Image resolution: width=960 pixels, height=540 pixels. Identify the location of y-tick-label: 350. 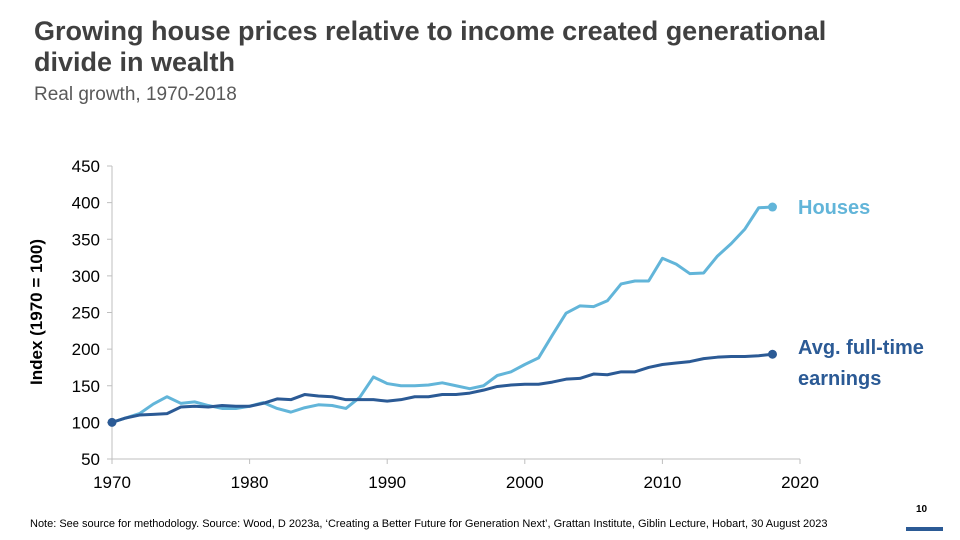
(86, 239).